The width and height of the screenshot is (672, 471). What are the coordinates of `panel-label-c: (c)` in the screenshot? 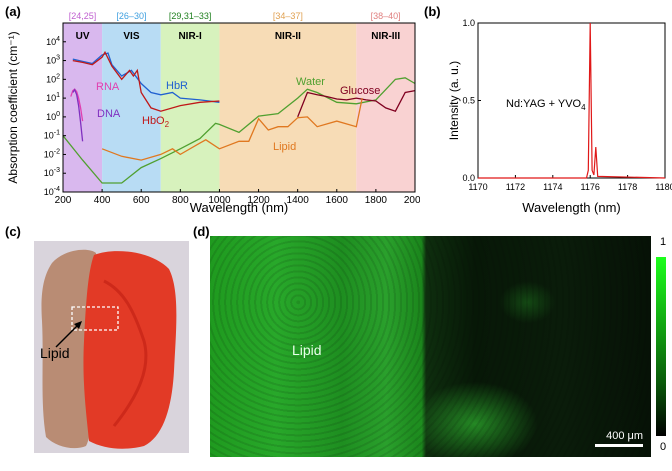 It's located at (13, 231).